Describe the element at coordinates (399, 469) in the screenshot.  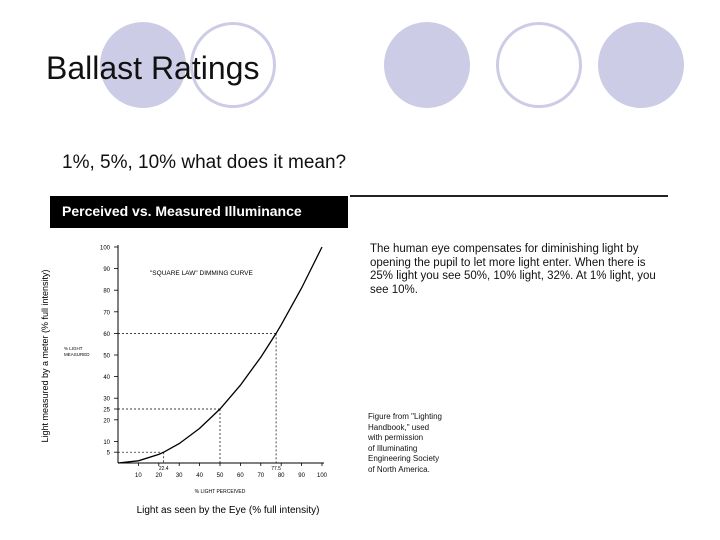
I see `credit-line: of North America.` at that location.